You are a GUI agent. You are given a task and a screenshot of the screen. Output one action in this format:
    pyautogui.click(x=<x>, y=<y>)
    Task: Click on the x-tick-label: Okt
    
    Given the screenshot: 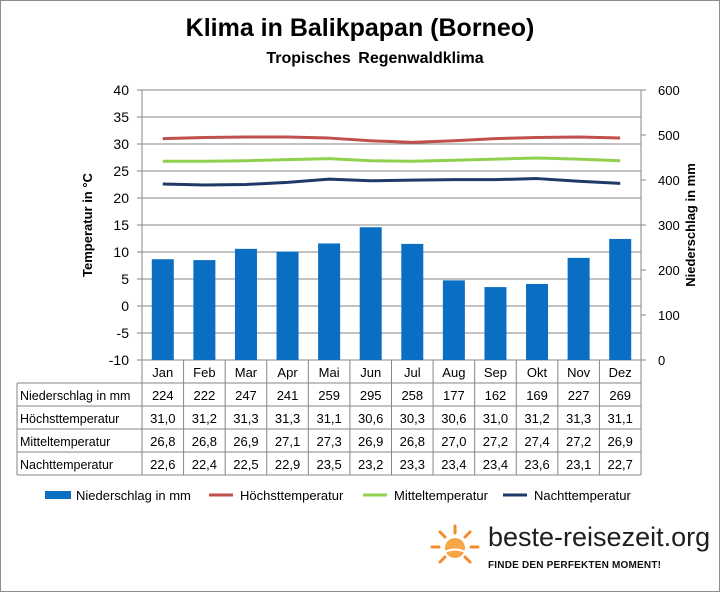 What is the action you would take?
    pyautogui.click(x=537, y=372)
    